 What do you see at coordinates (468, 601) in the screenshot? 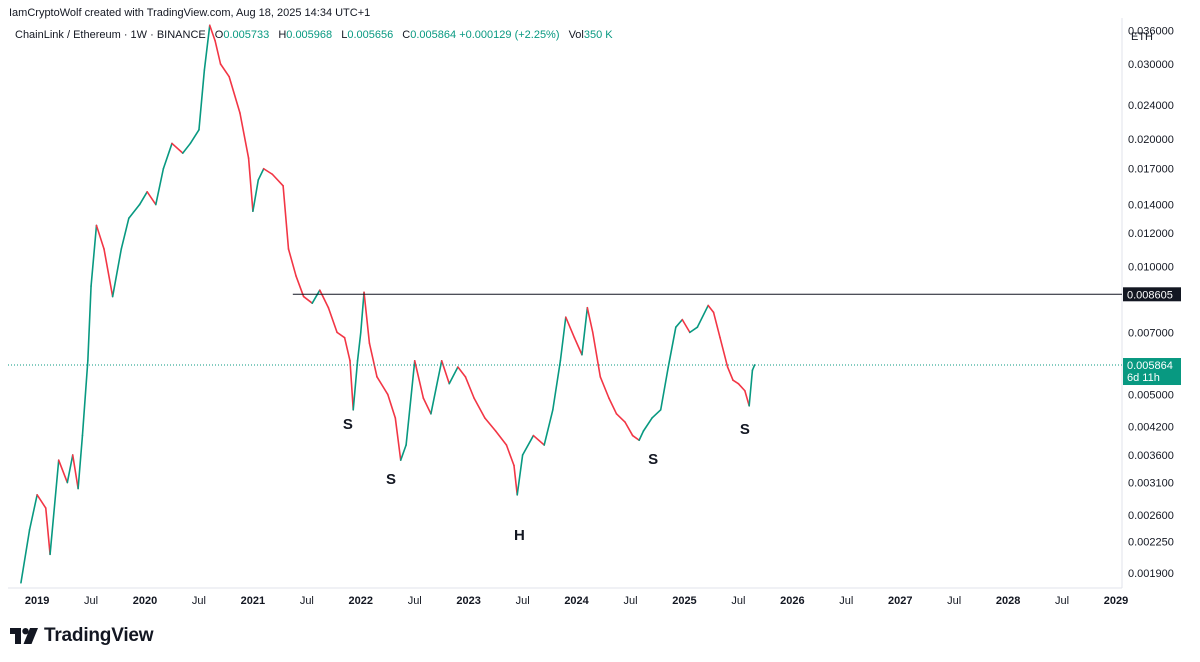
I see `time-tick-label: 2023` at bounding box center [468, 601].